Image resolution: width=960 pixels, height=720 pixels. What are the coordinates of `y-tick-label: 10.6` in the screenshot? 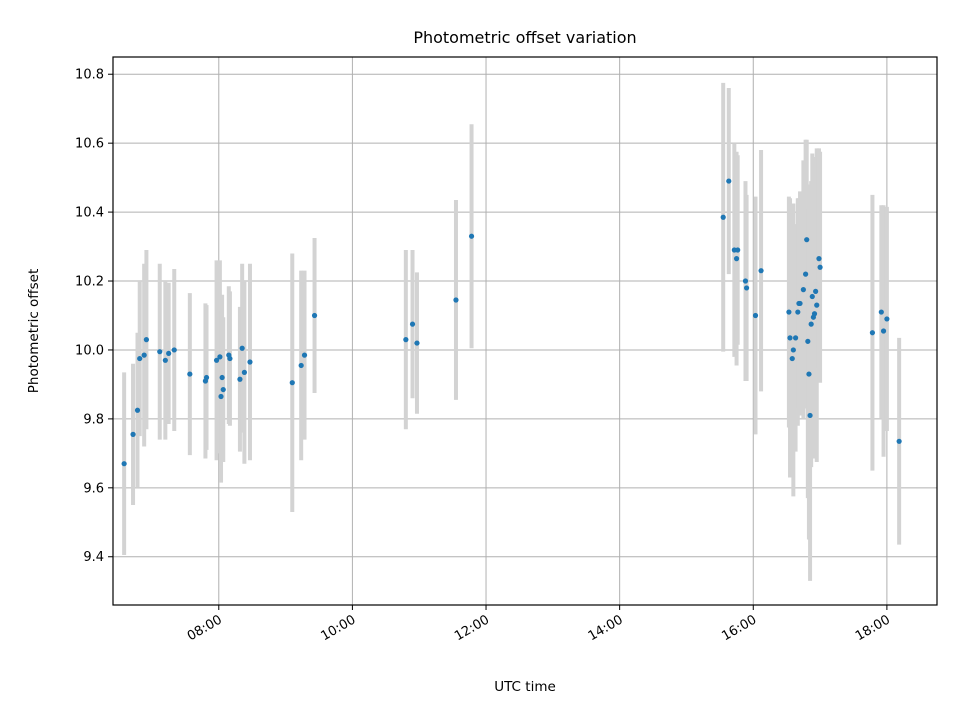 It's located at (89, 144).